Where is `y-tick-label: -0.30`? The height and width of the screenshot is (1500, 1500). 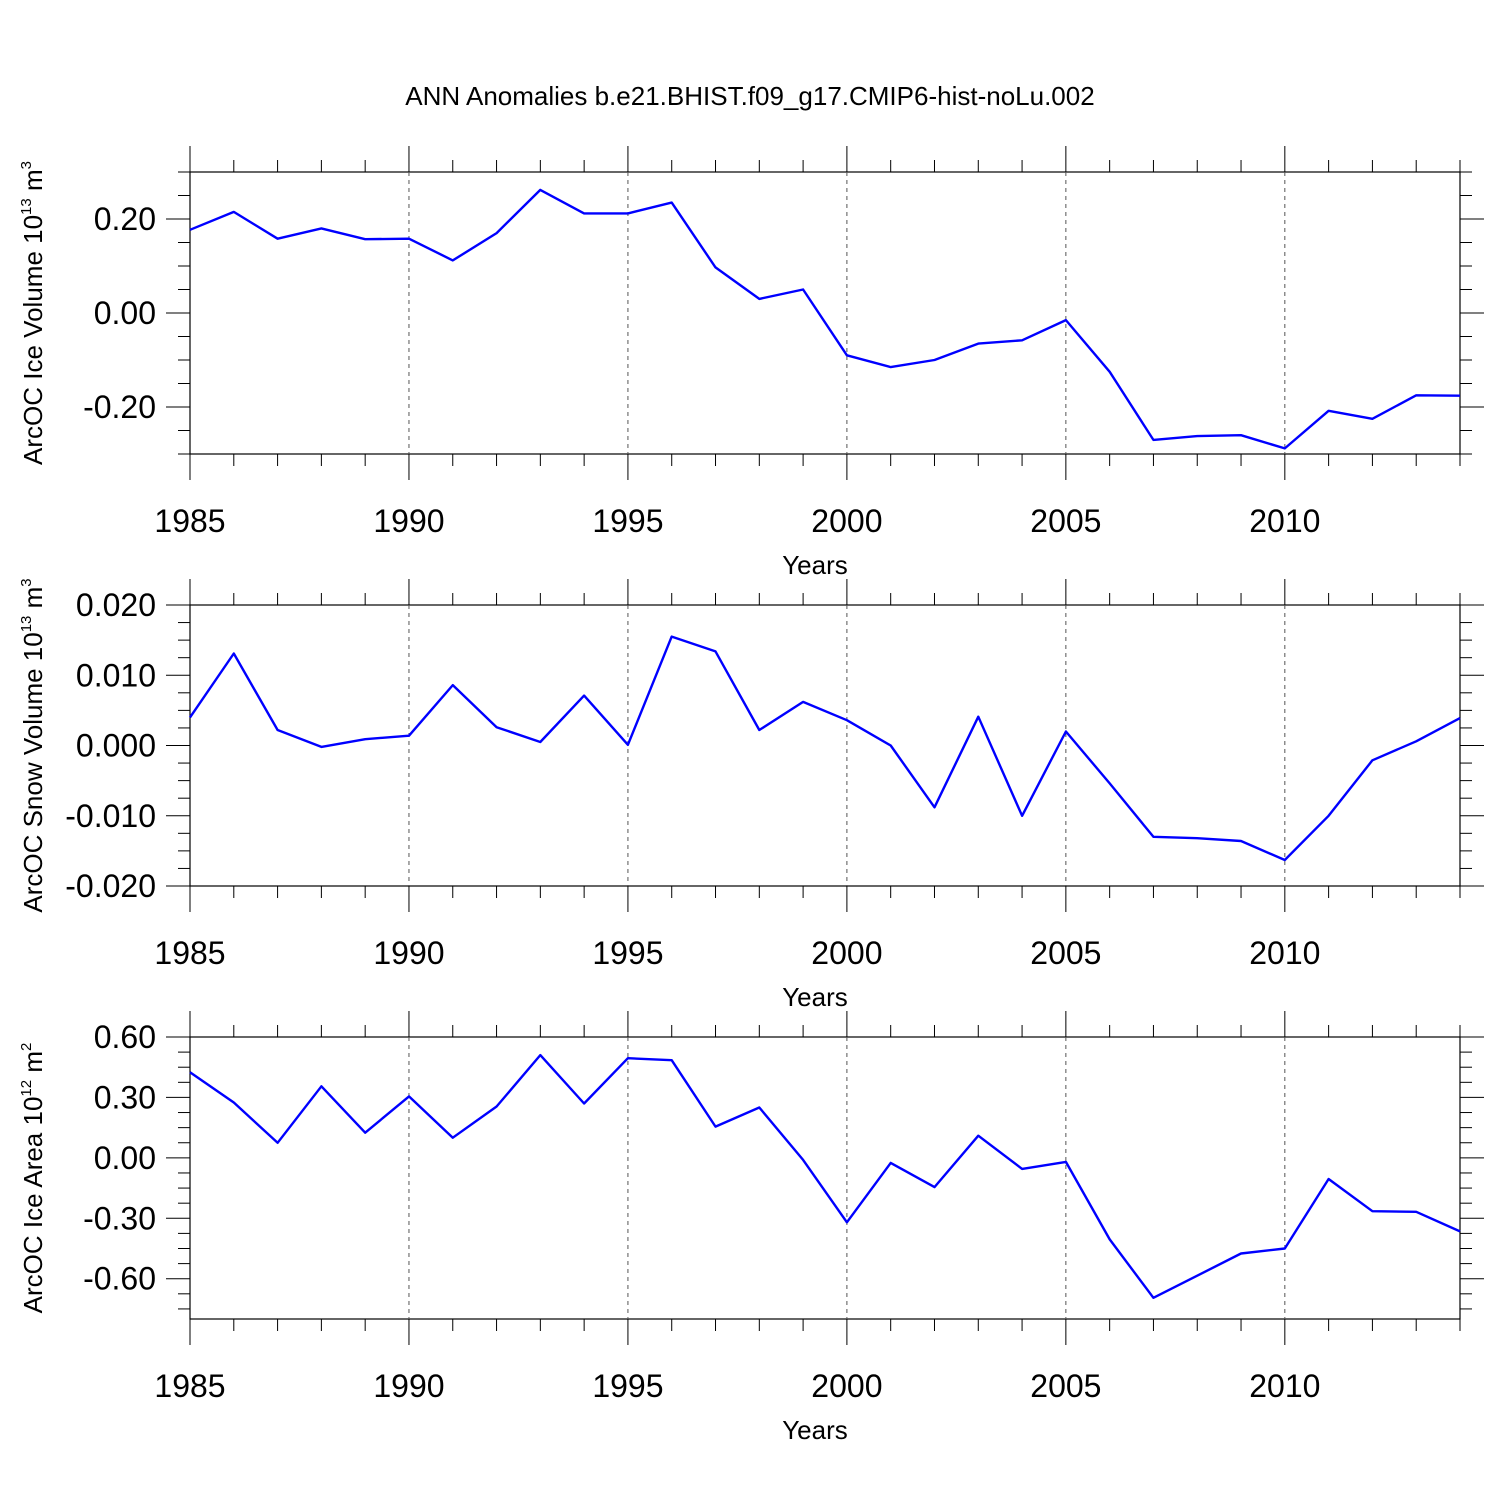 y-tick-label: -0.30 is located at coordinates (119, 1218).